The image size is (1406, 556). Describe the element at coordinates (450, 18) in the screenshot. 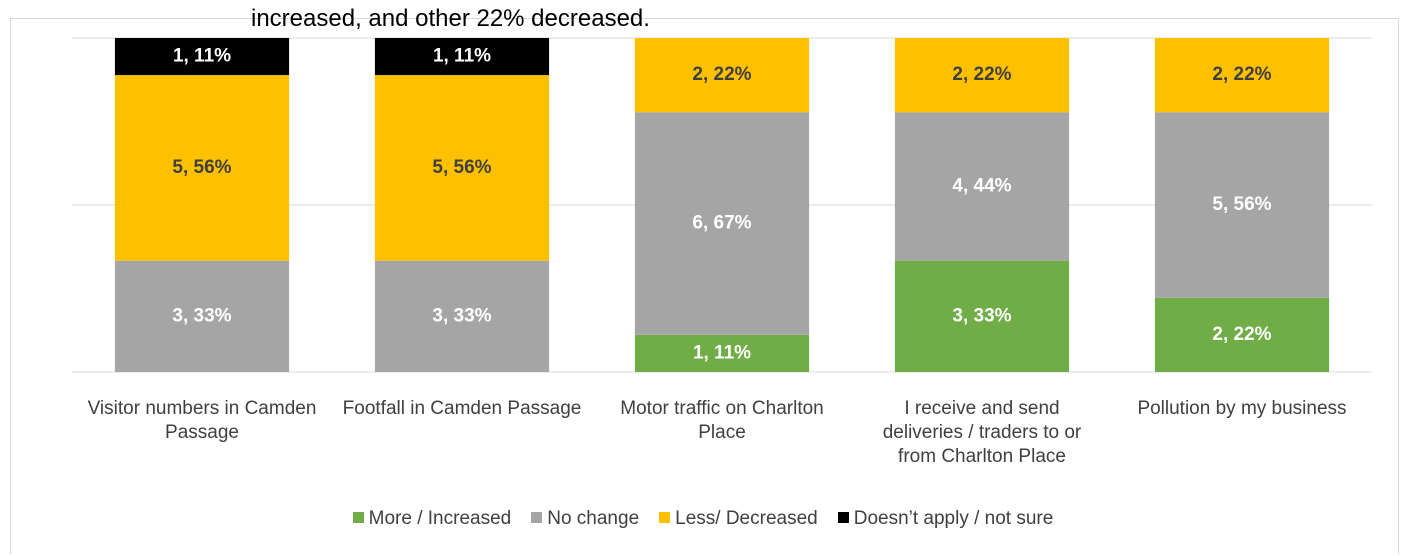

I see `caption: increased, and other 22% decreased.` at that location.